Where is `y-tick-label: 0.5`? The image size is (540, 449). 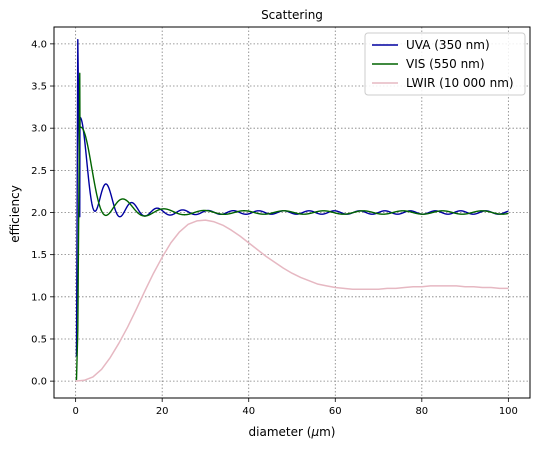
y-tick-label: 0.5 is located at coordinates (39, 339).